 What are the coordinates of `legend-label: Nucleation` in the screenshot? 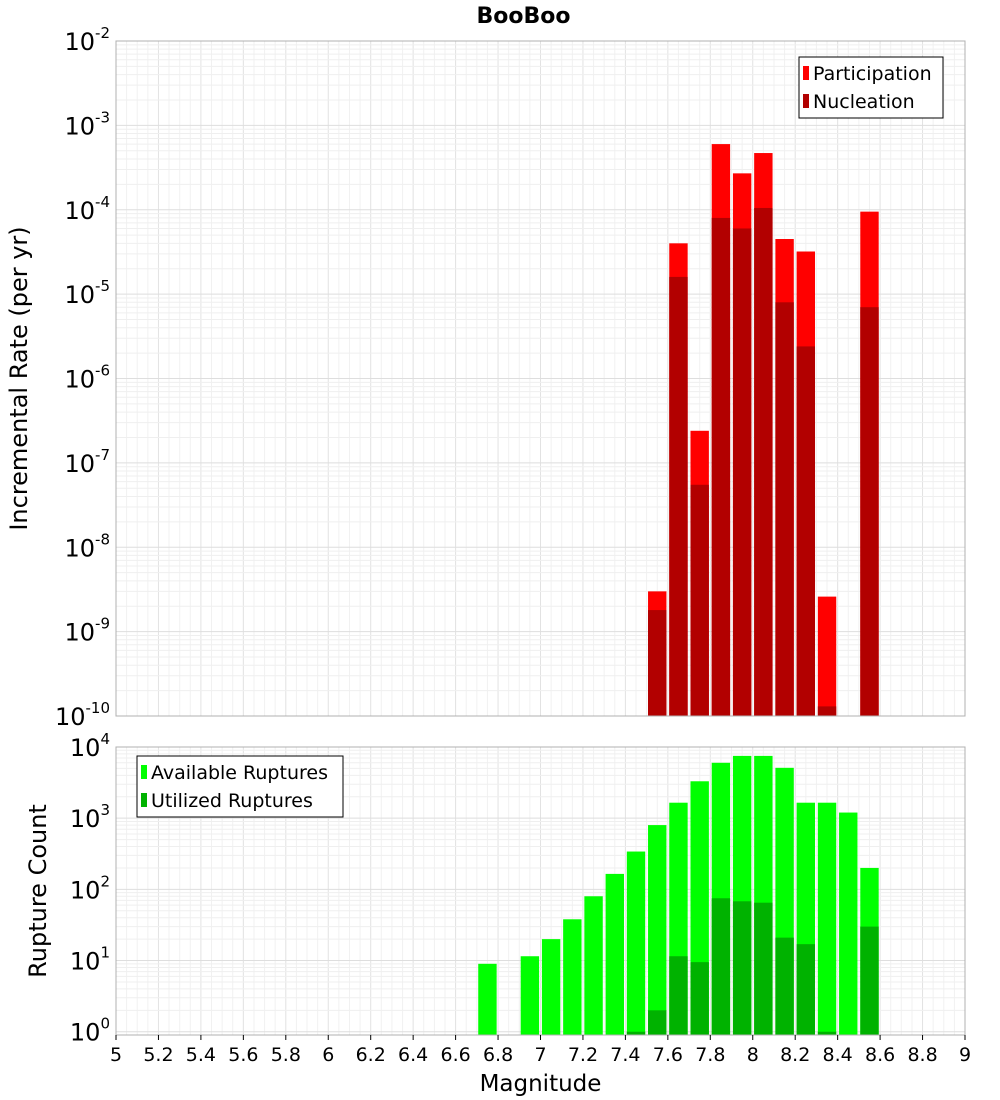 It's located at (864, 102).